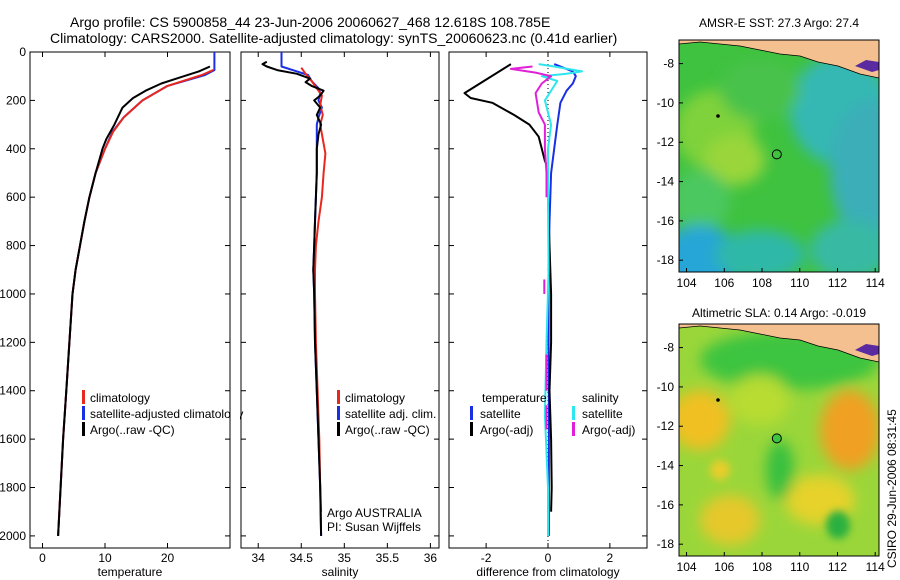 The image size is (900, 580). I want to click on x-axis-label: salinity, so click(340, 572).